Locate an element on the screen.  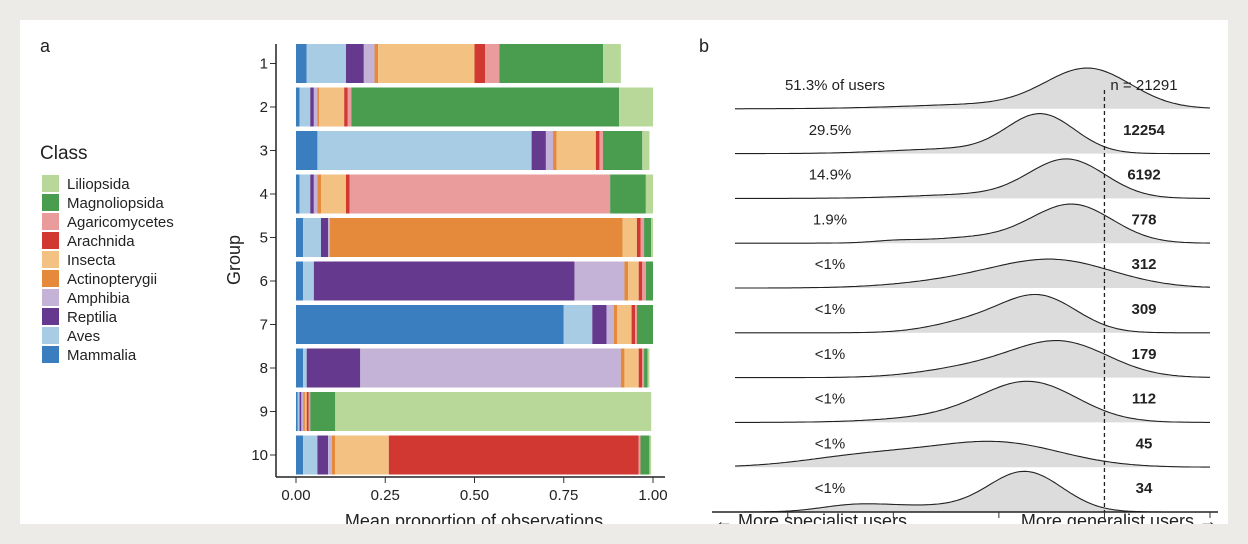
x-tick-label: 1.00 is located at coordinates (652, 495).